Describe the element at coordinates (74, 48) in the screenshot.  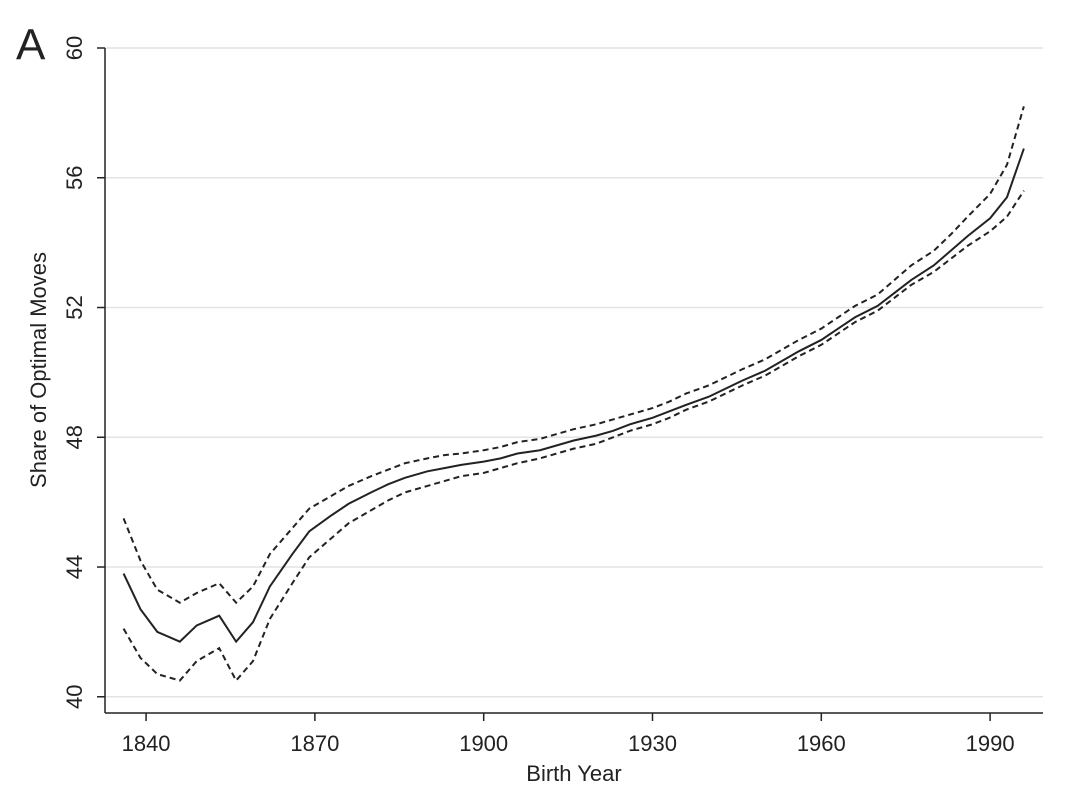
I see `y-tick-label: 60` at that location.